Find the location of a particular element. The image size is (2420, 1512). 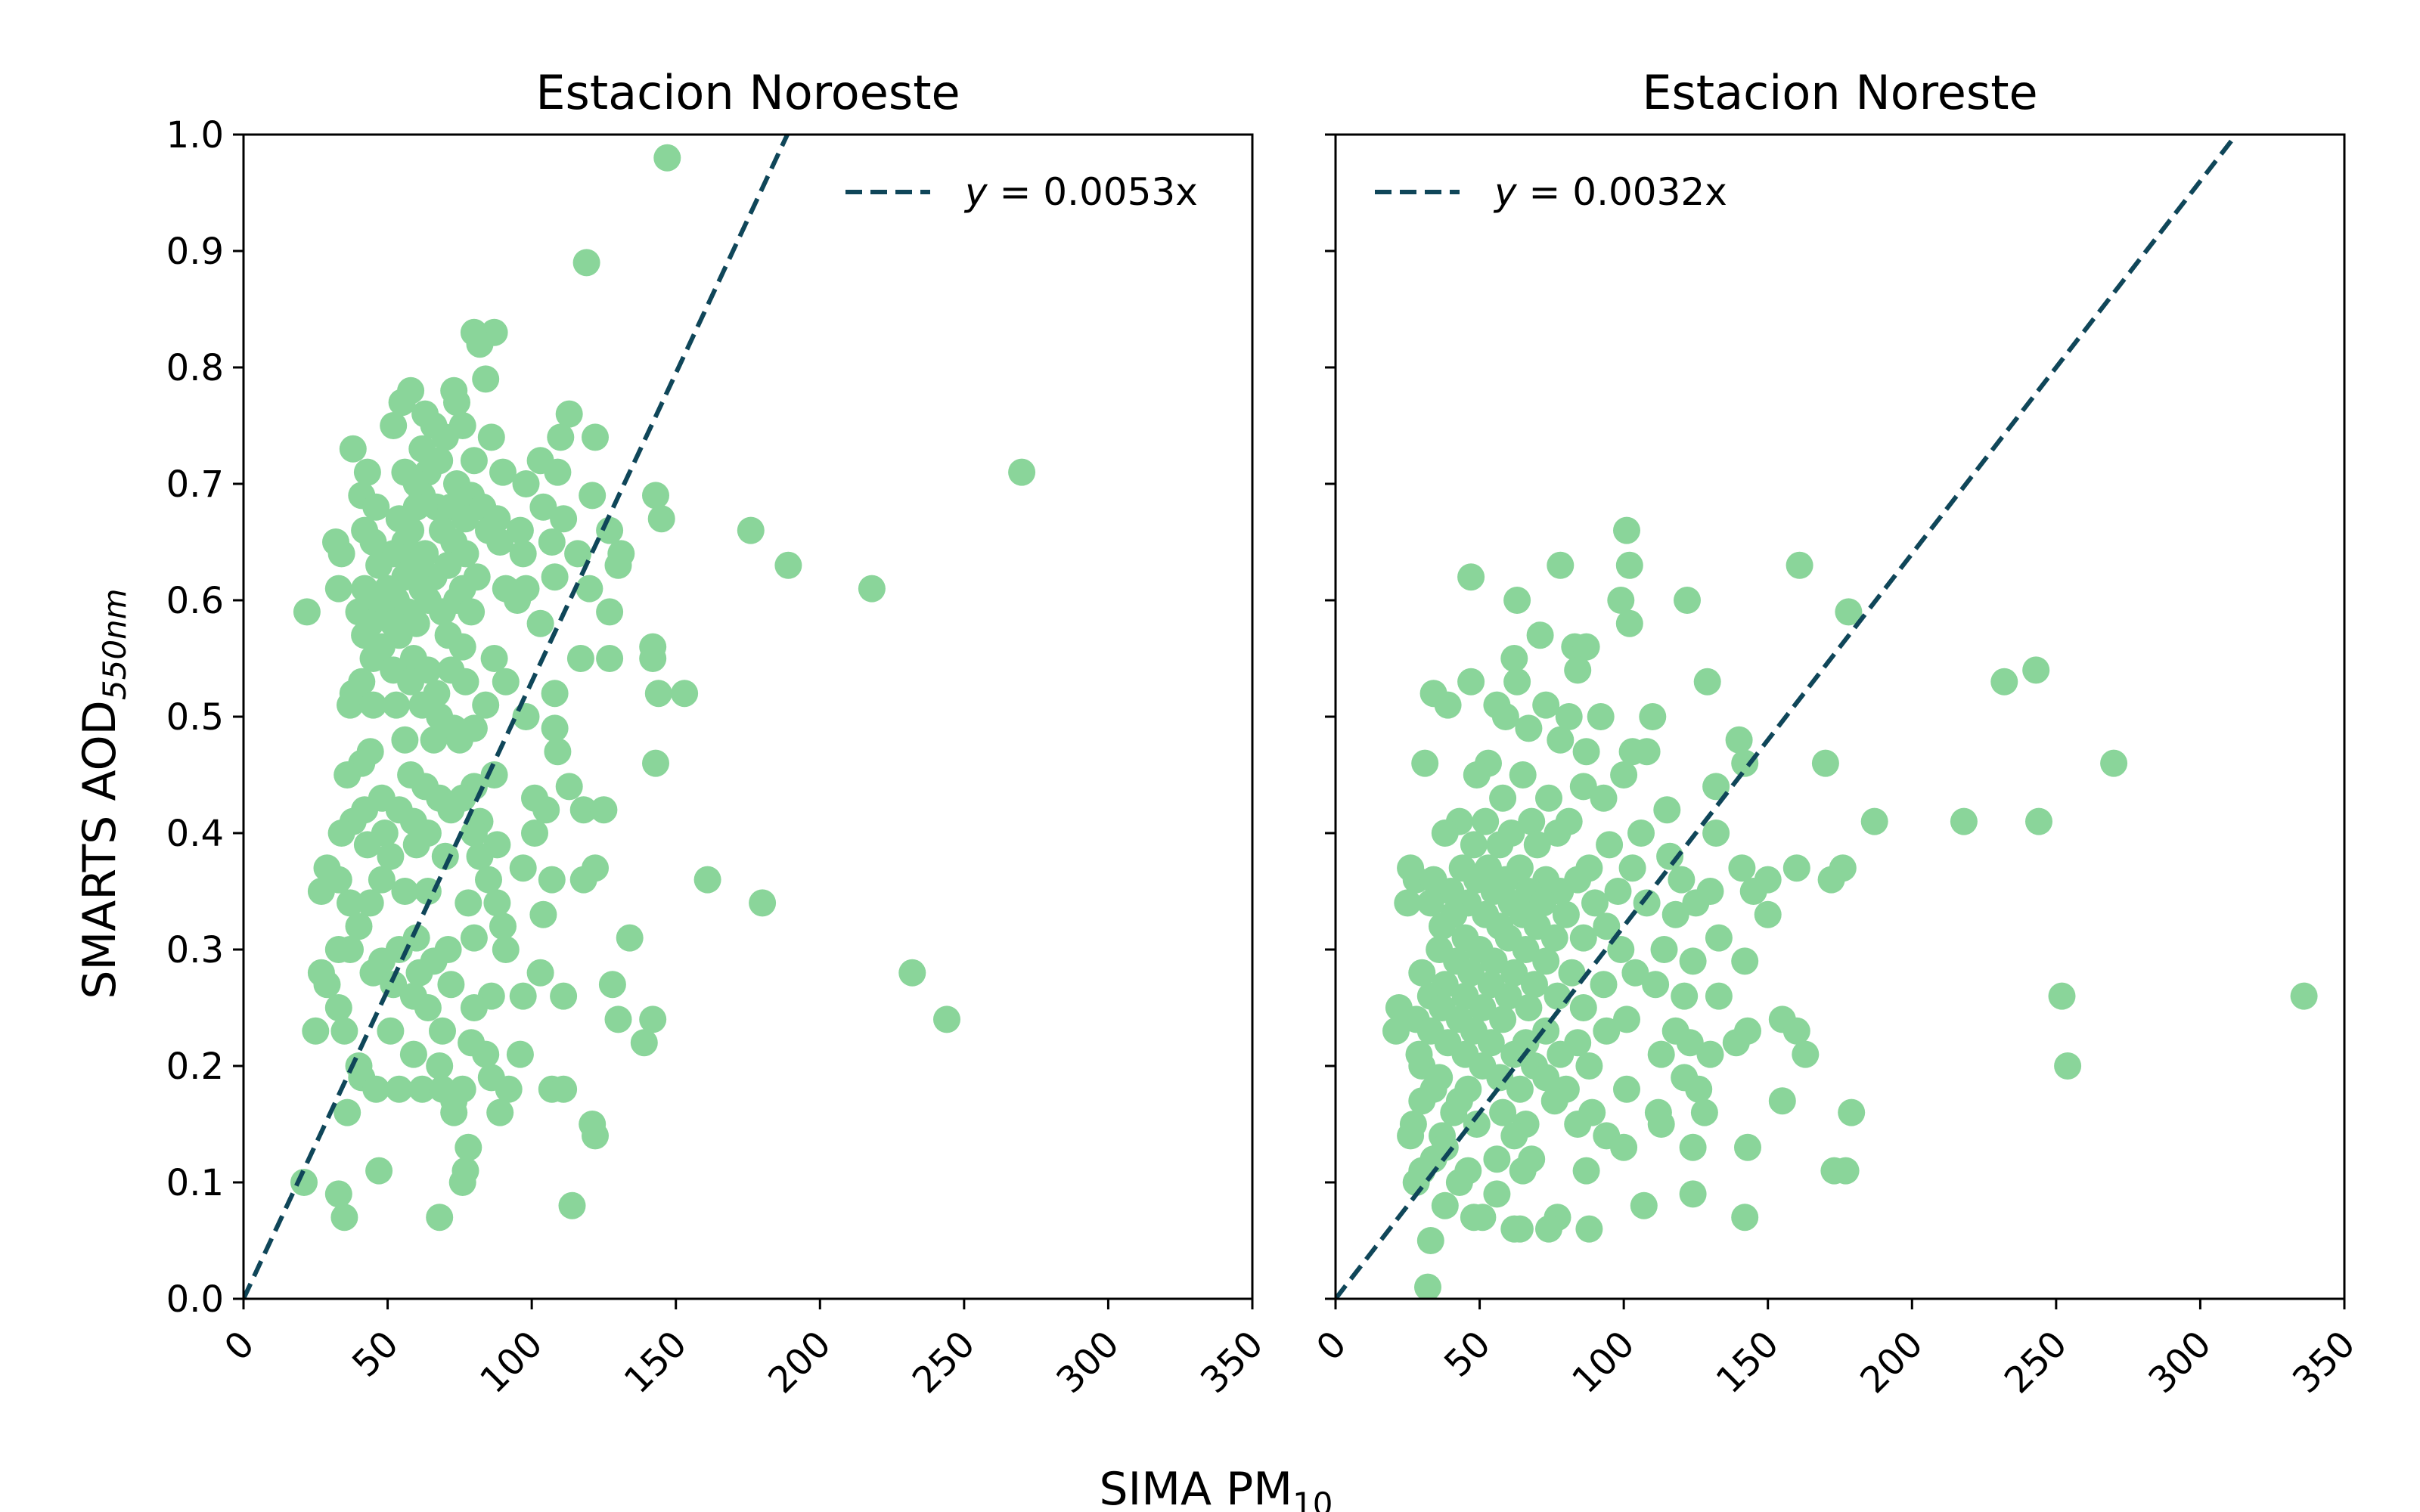

x-tick-label: 300 is located at coordinates (1087, 1362).